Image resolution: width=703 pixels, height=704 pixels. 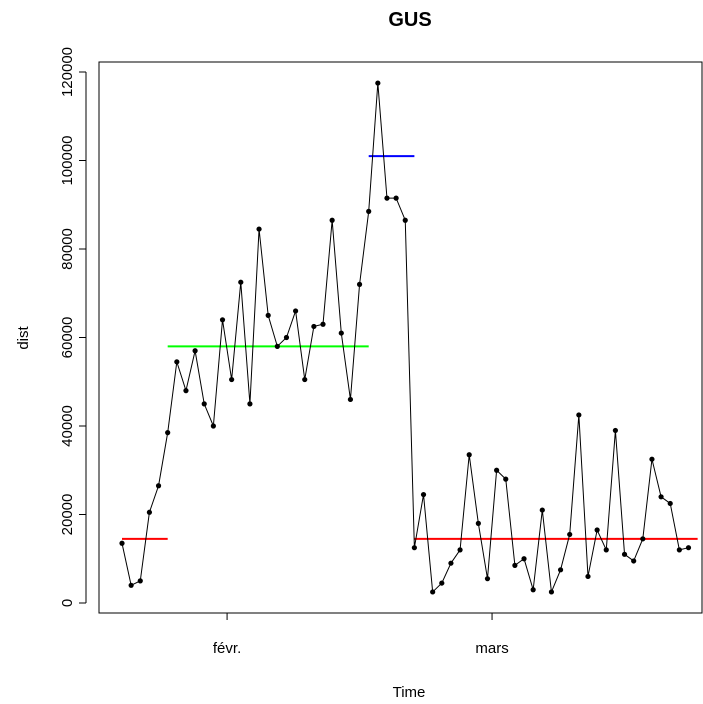 What do you see at coordinates (67, 603) in the screenshot?
I see `y-tick-label: 0` at bounding box center [67, 603].